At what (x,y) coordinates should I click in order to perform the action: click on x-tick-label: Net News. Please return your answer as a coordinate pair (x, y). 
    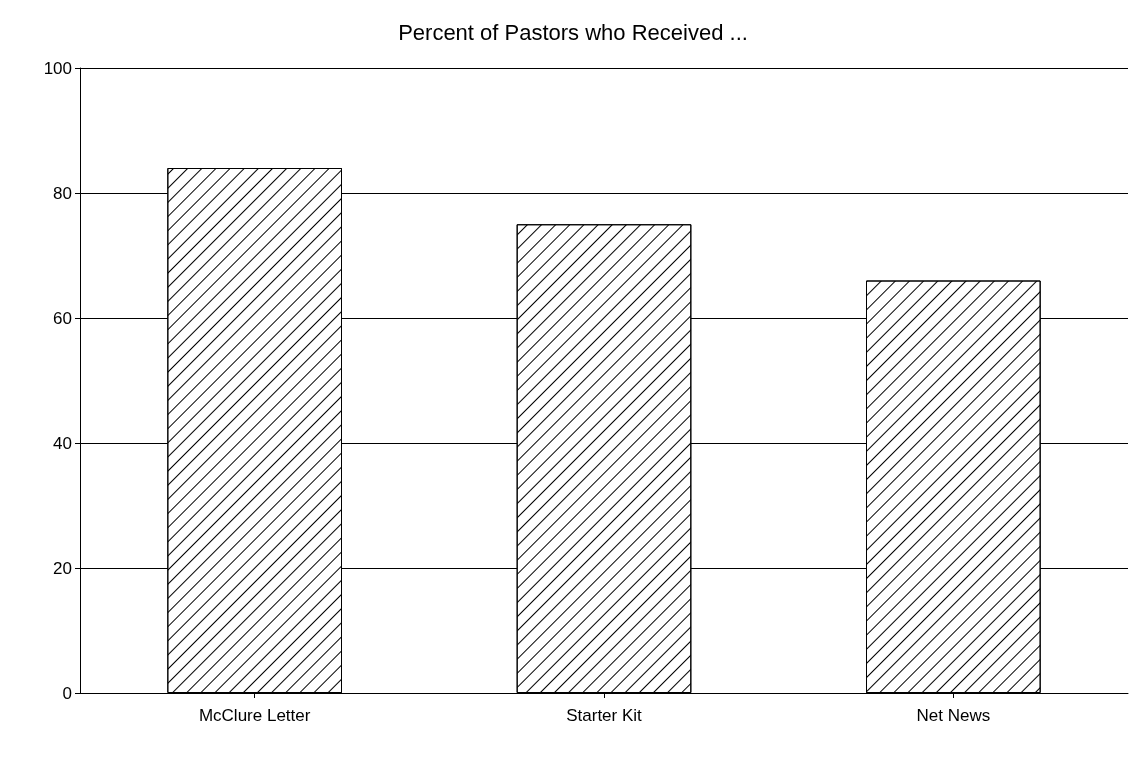
    Looking at the image, I should click on (953, 715).